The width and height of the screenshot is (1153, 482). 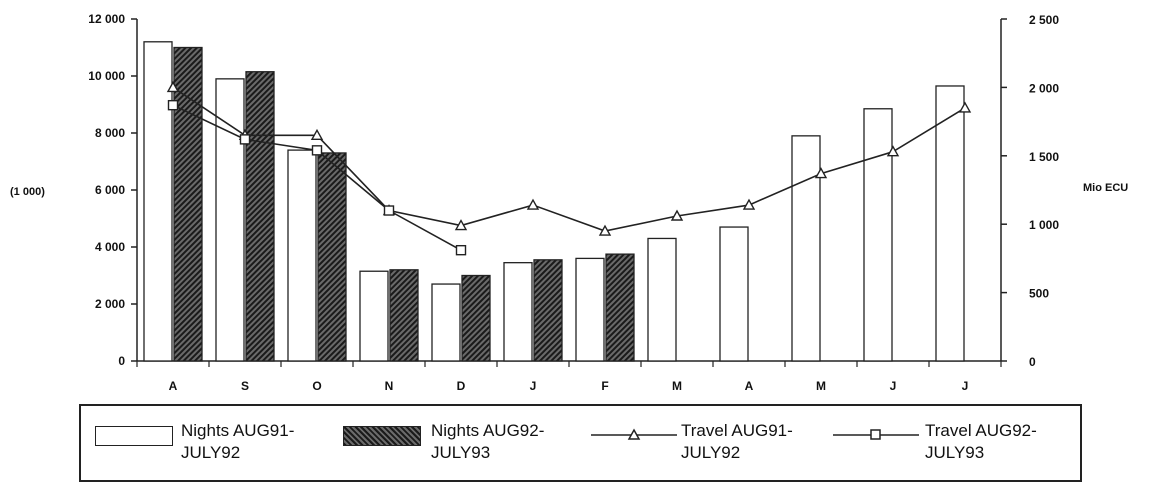 What do you see at coordinates (1044, 225) in the screenshot?
I see `right-tick-label: 1 000` at bounding box center [1044, 225].